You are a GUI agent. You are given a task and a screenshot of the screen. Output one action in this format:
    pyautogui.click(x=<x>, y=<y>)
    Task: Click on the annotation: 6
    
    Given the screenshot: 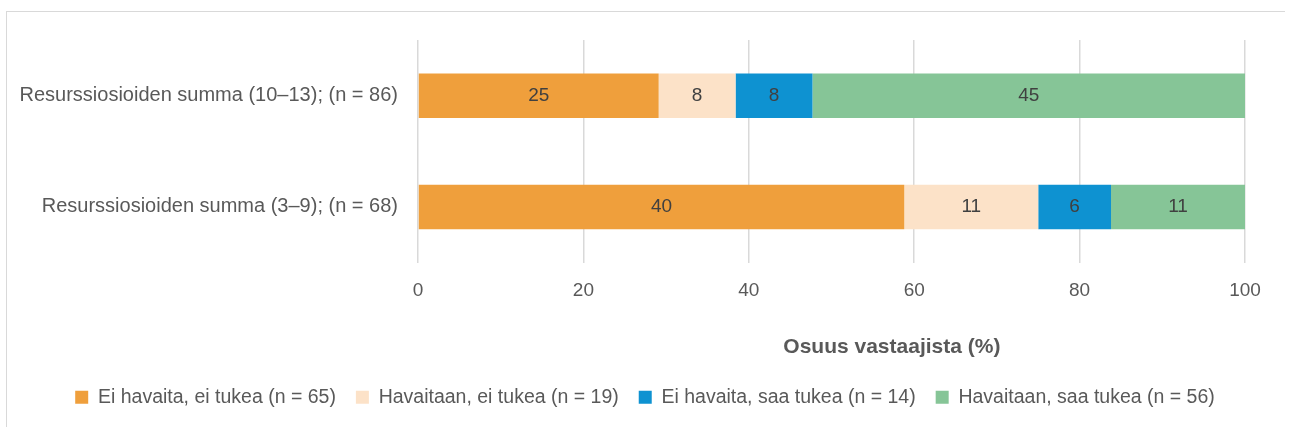 What is the action you would take?
    pyautogui.click(x=1074, y=206)
    